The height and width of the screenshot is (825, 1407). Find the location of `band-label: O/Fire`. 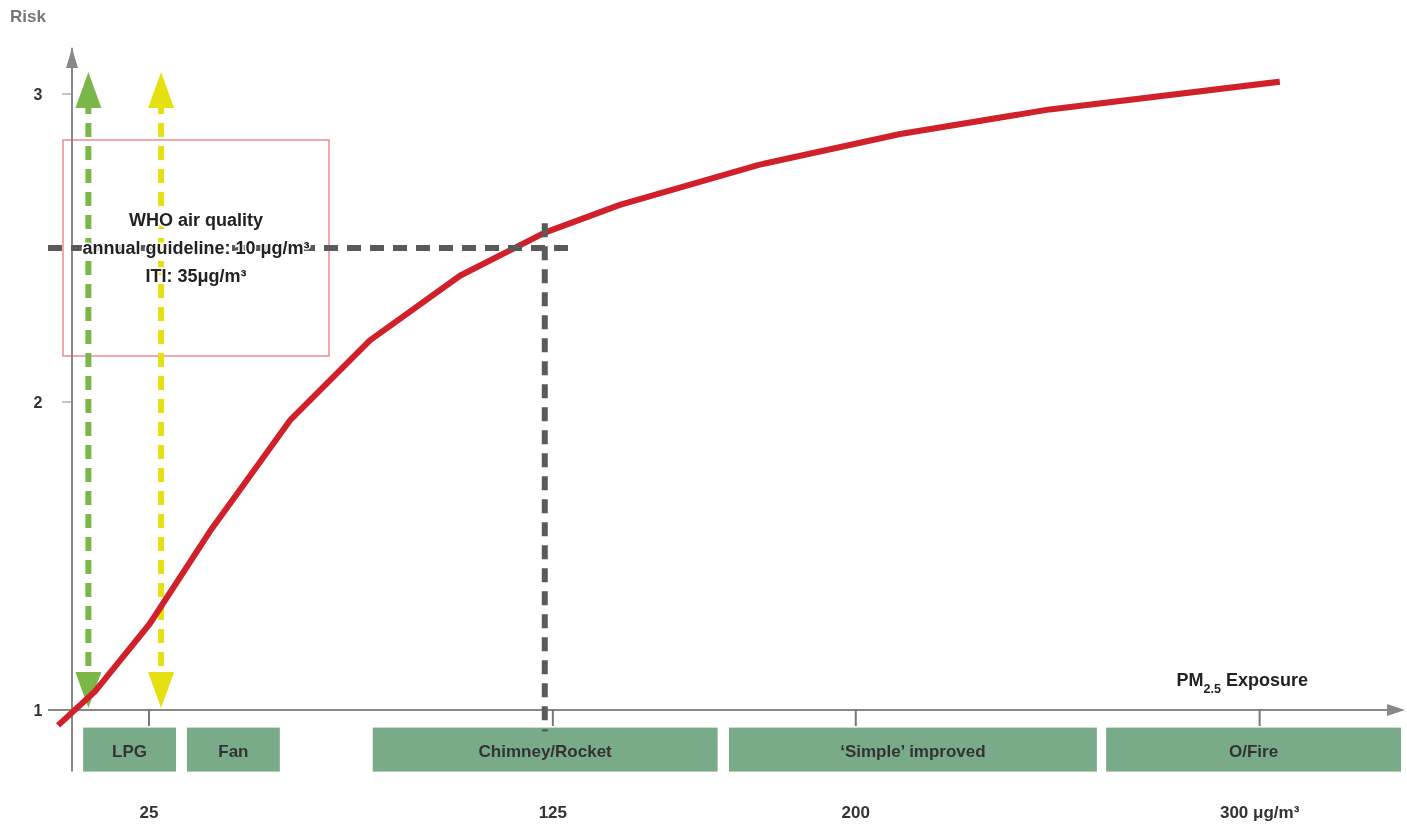

band-label: O/Fire is located at coordinates (1254, 751).